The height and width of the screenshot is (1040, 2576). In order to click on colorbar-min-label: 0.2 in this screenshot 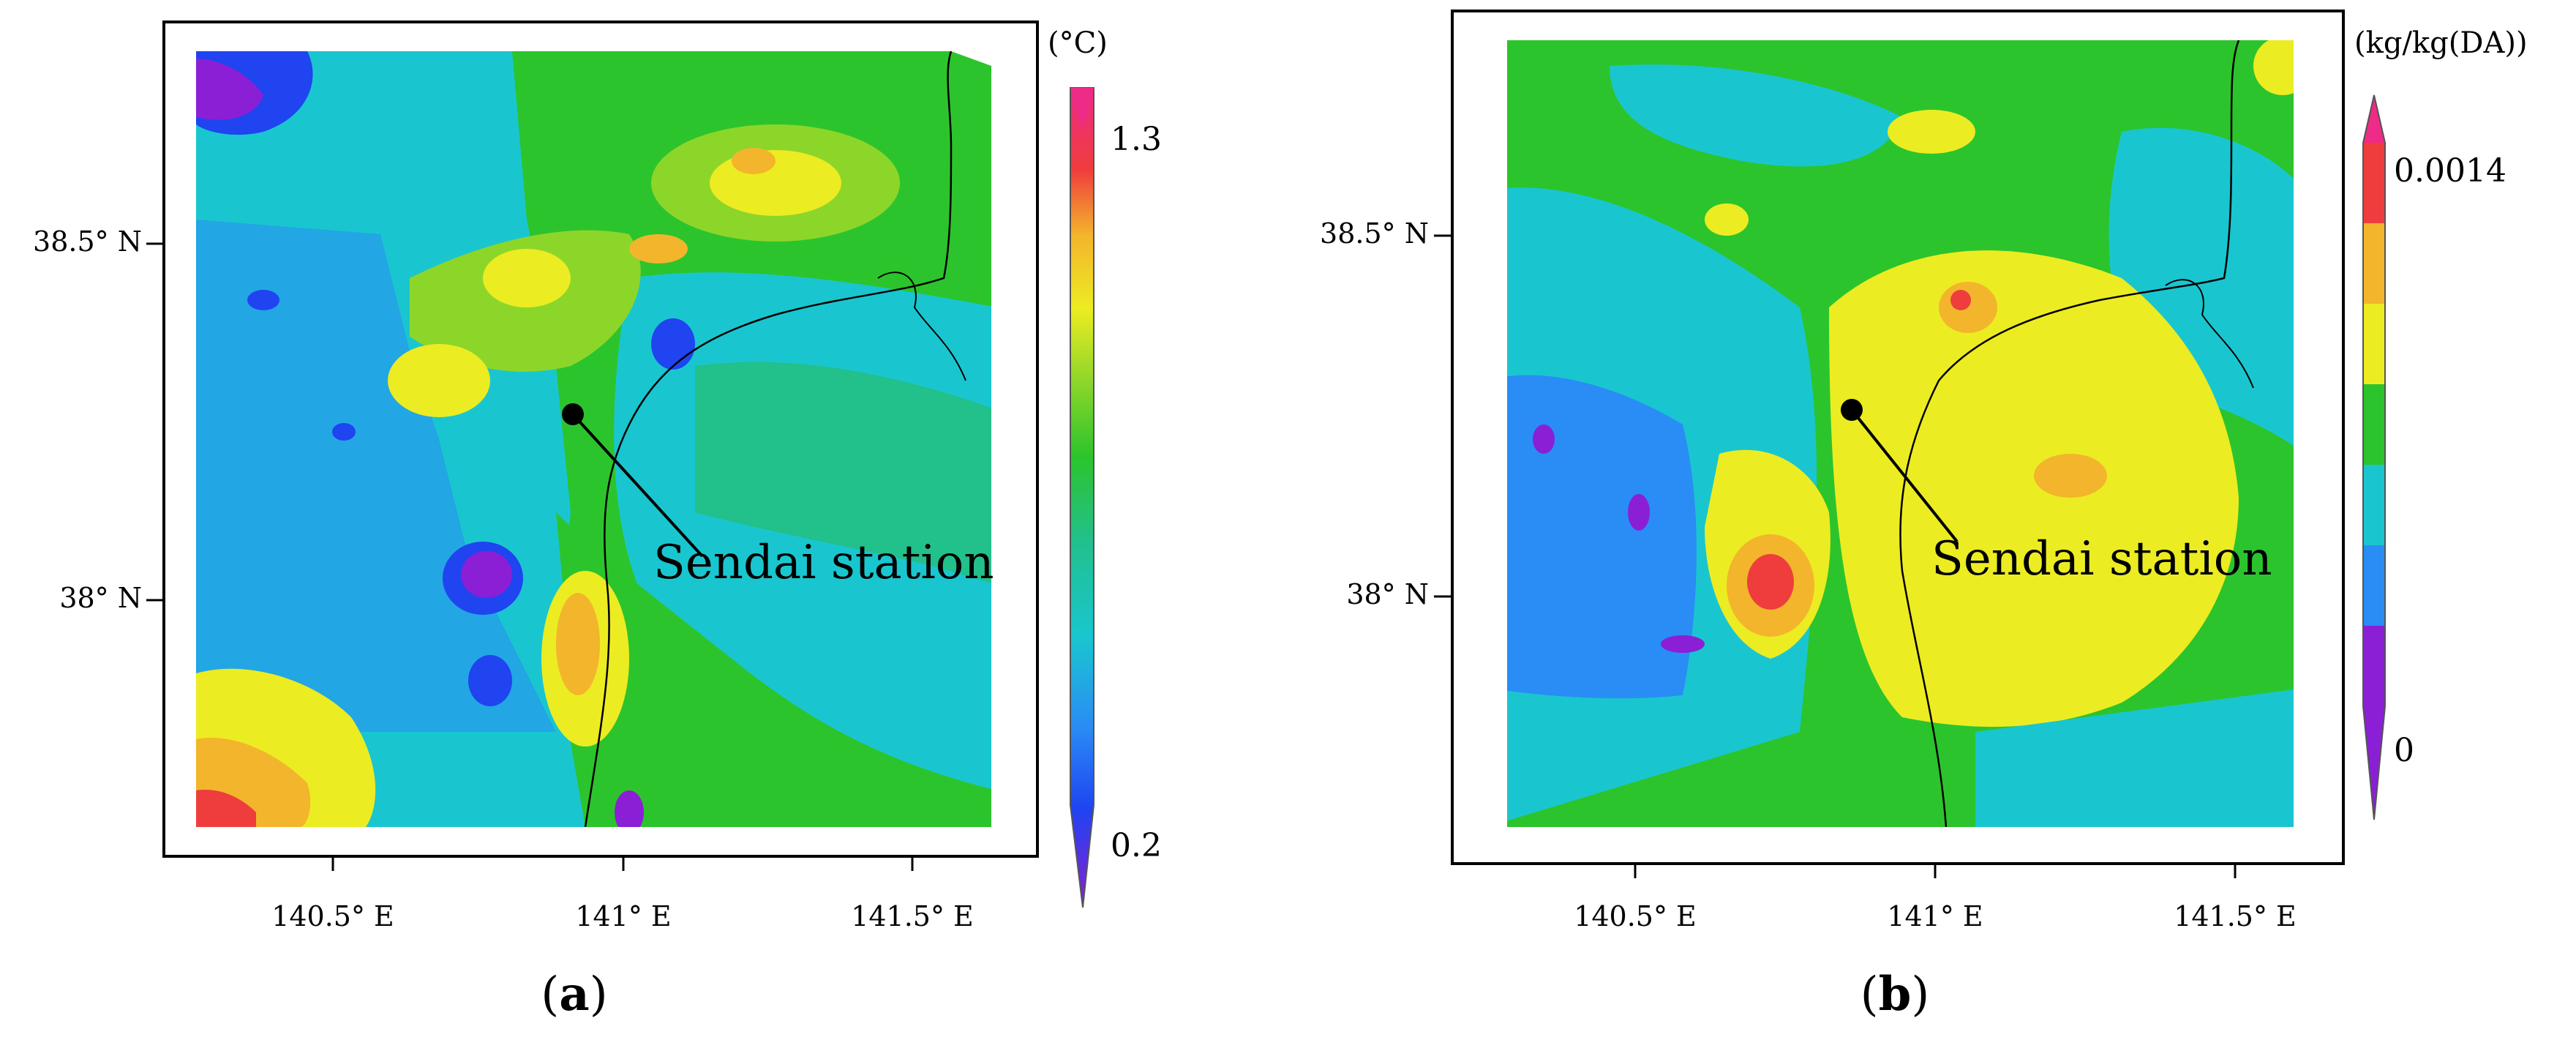, I will do `click(1136, 845)`.